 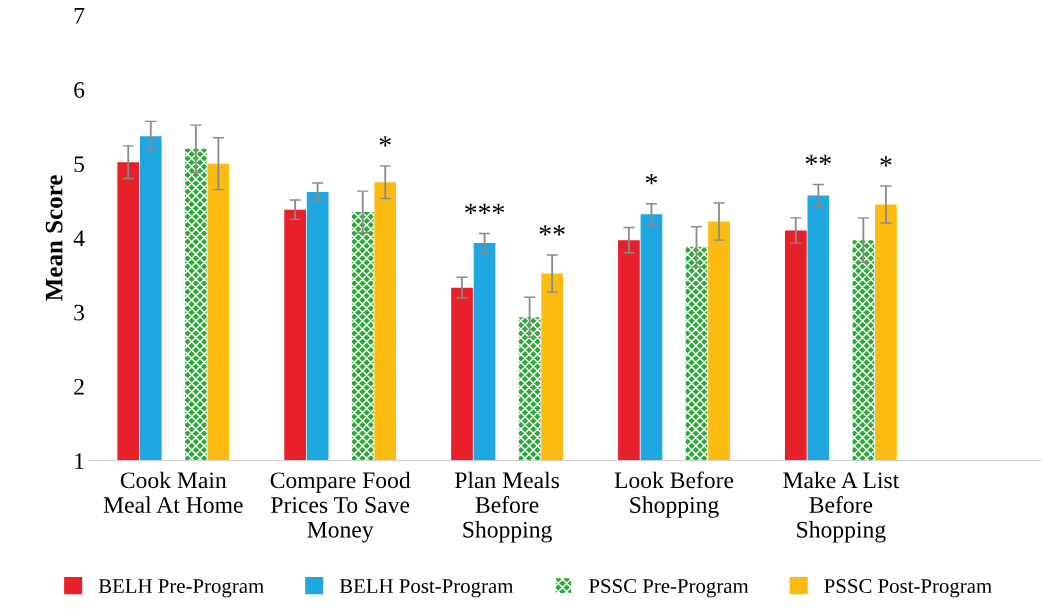 I want to click on legend-label: BELH Pre-Program, so click(x=181, y=588).